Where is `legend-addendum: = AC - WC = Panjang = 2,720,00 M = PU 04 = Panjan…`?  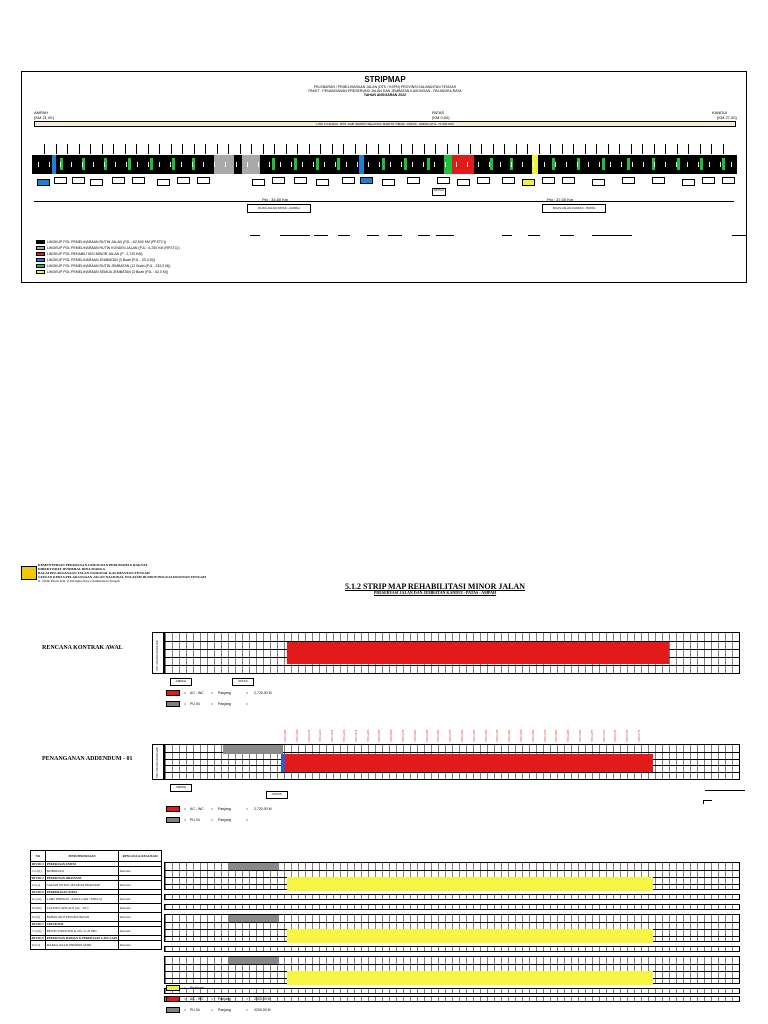
legend-addendum: = AC - WC = Panjang = 2,720,00 M = PU 04 = Panjan… is located at coordinates (241, 817).